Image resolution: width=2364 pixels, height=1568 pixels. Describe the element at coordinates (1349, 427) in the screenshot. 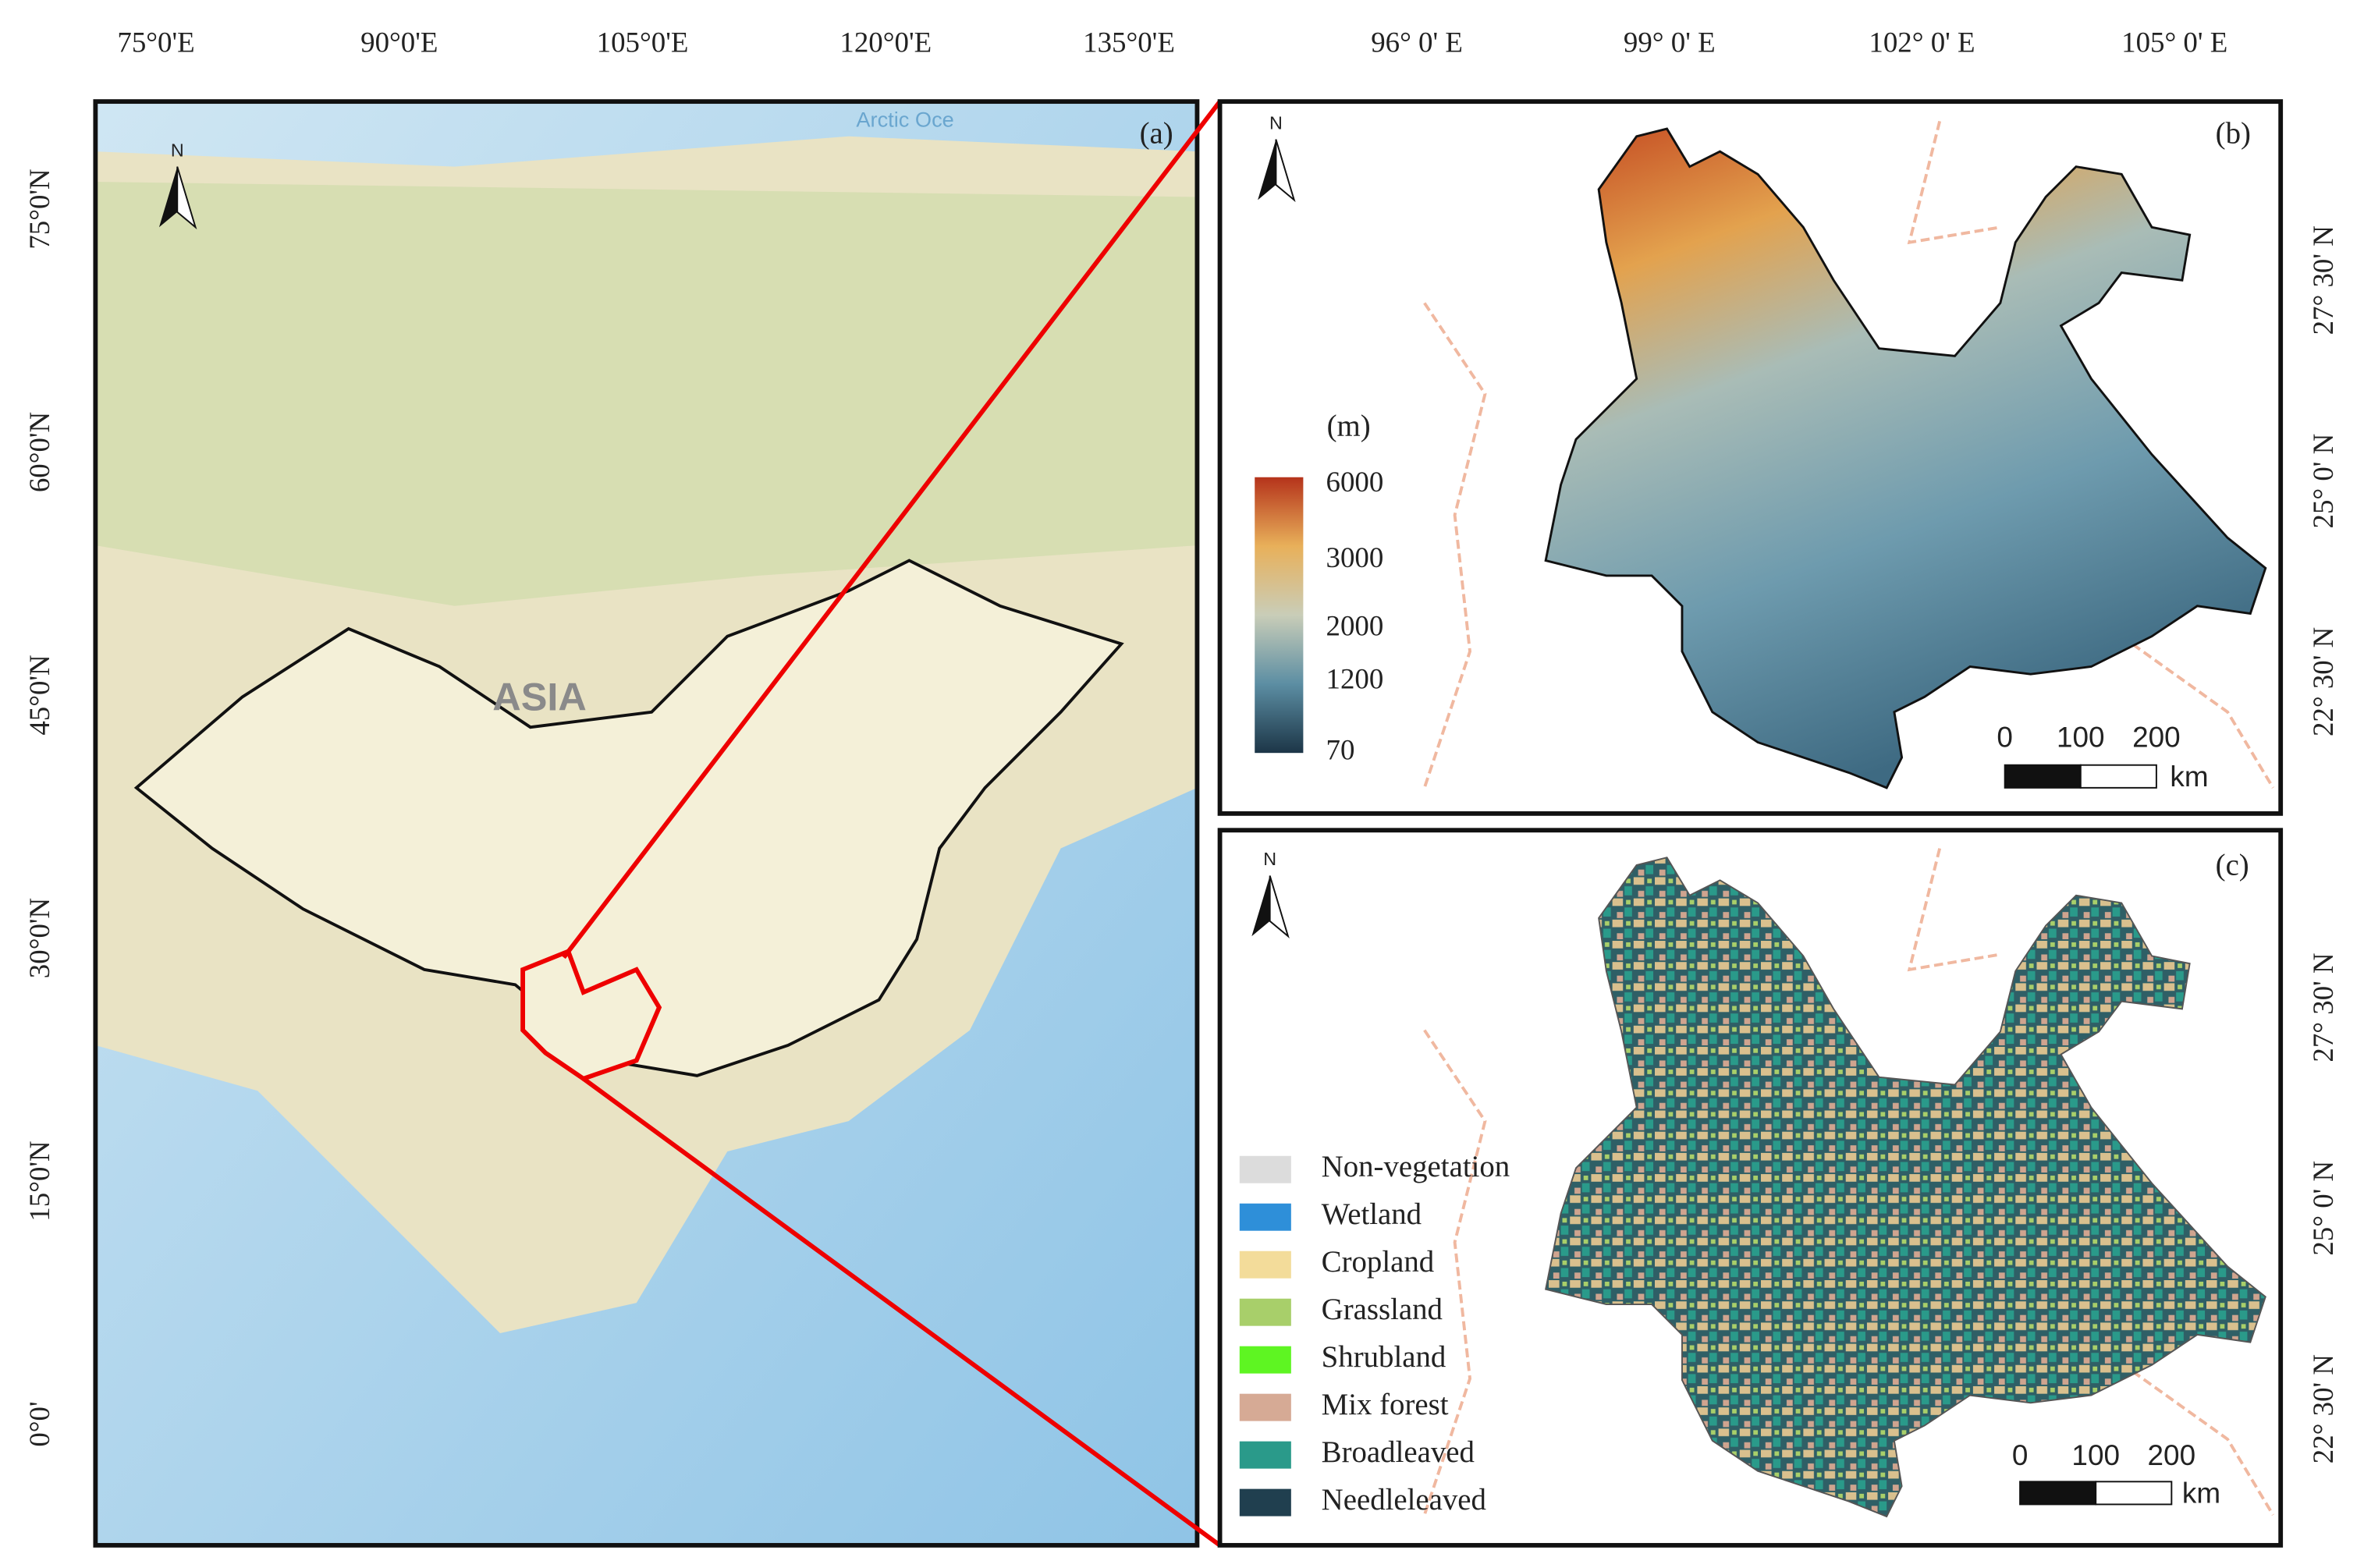

I see `legend-title: (m)` at that location.